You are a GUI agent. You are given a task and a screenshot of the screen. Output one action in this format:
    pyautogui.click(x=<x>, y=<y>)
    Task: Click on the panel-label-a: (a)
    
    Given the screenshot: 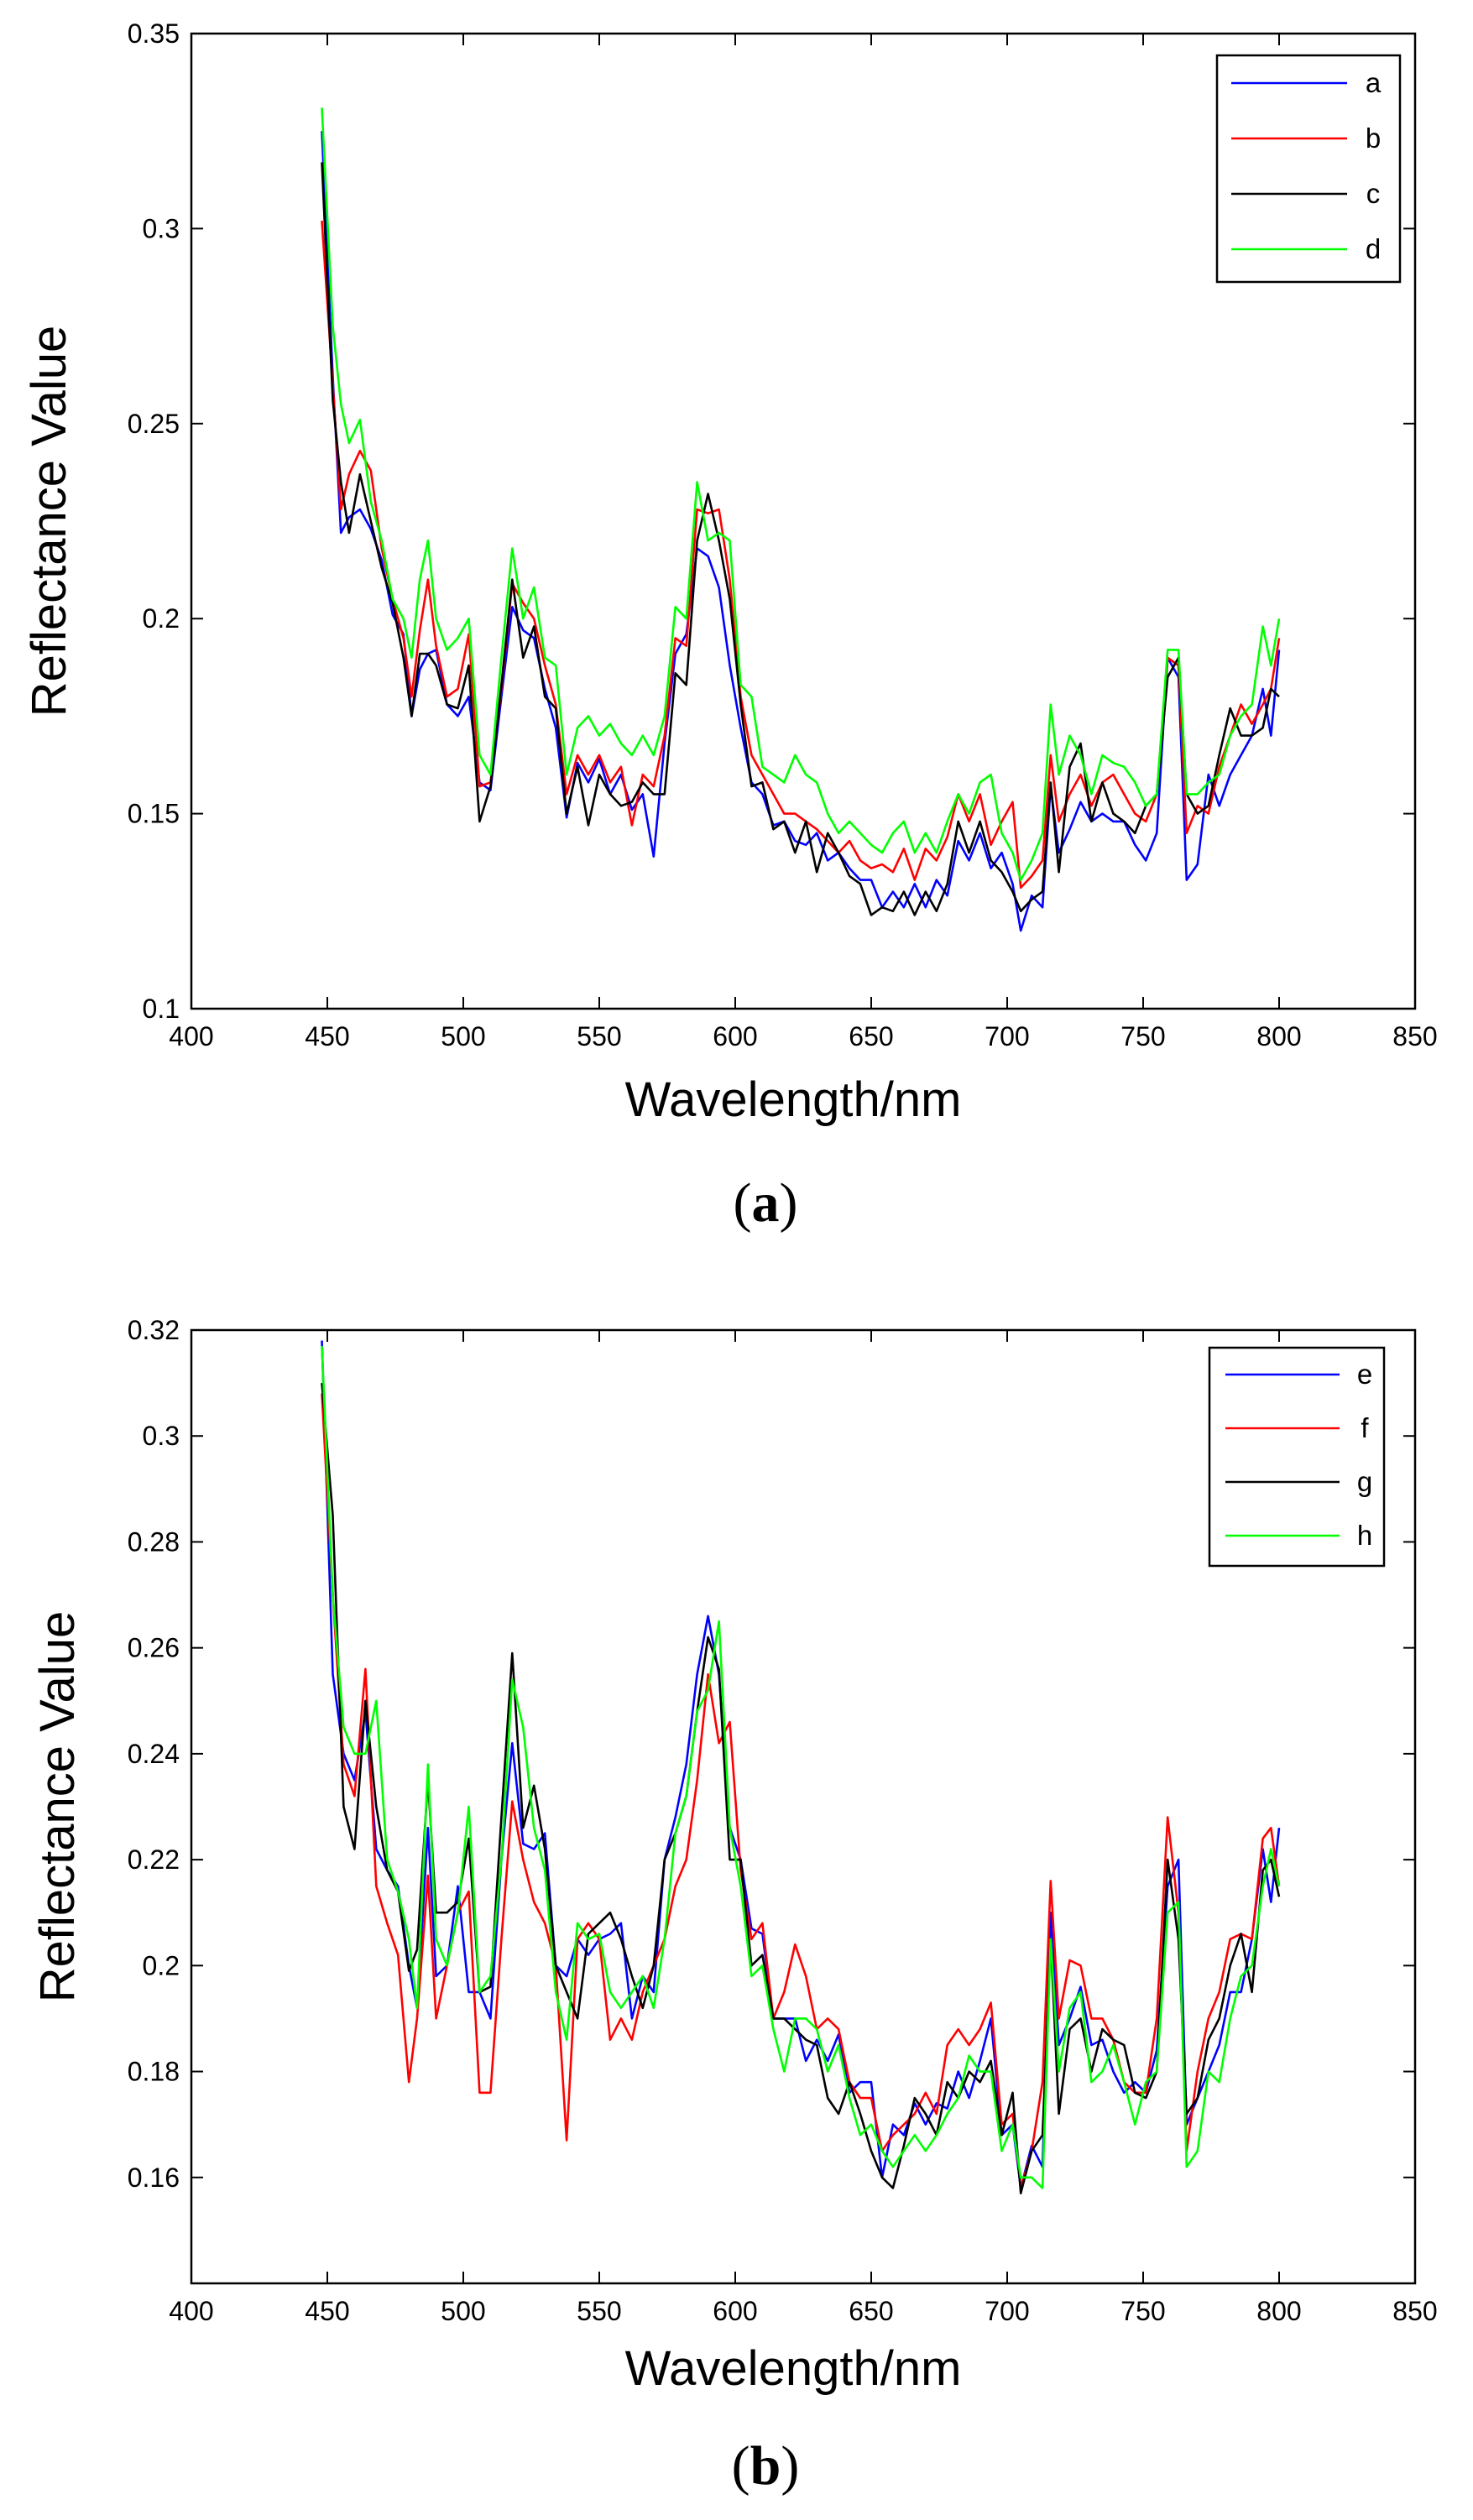 What is the action you would take?
    pyautogui.click(x=766, y=1203)
    